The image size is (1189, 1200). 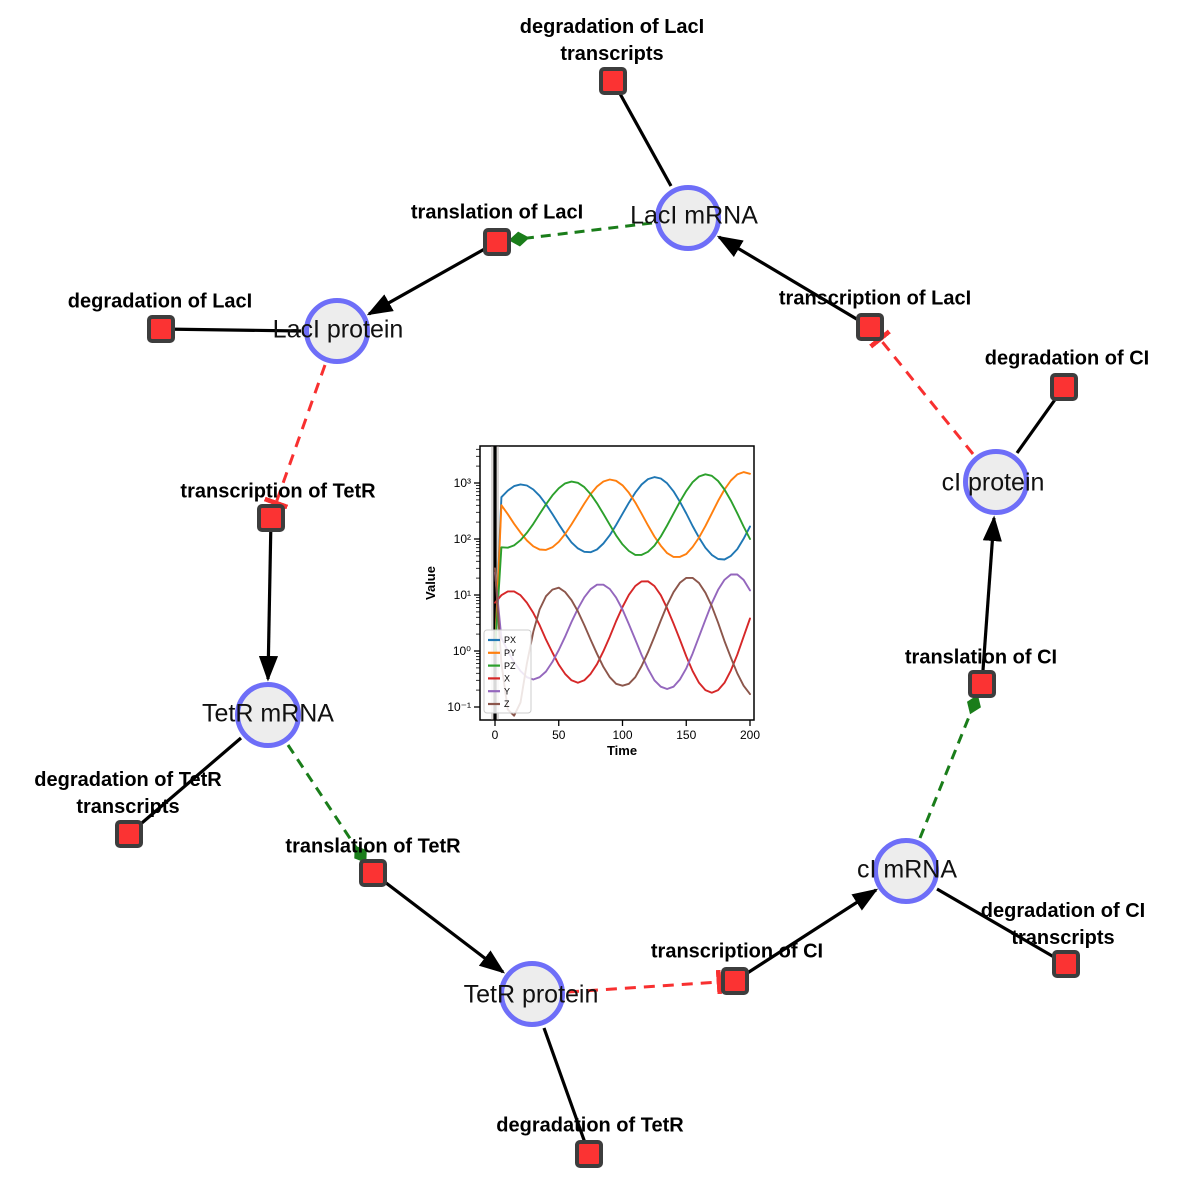 I want to click on edge-transcription-lacI-to-mrna, so click(x=793, y=282).